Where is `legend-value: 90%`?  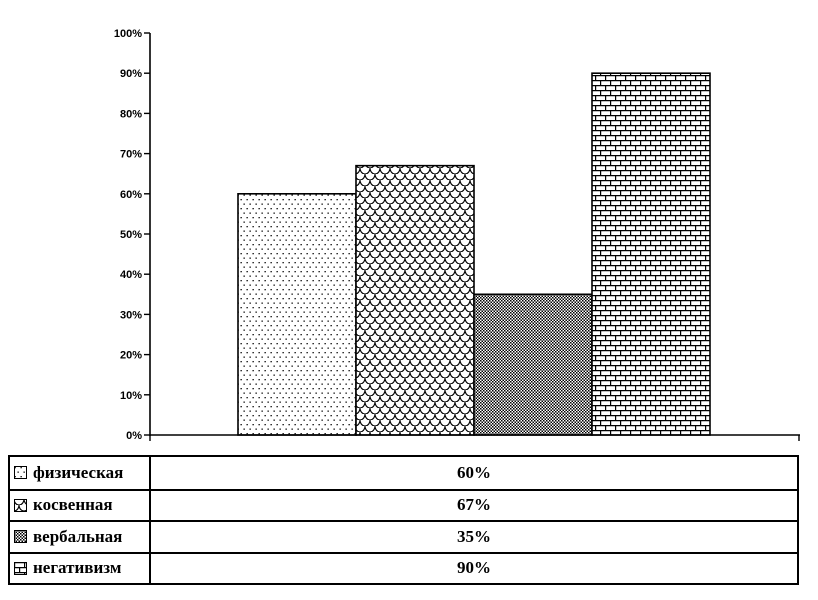
legend-value: 90% is located at coordinates (474, 568).